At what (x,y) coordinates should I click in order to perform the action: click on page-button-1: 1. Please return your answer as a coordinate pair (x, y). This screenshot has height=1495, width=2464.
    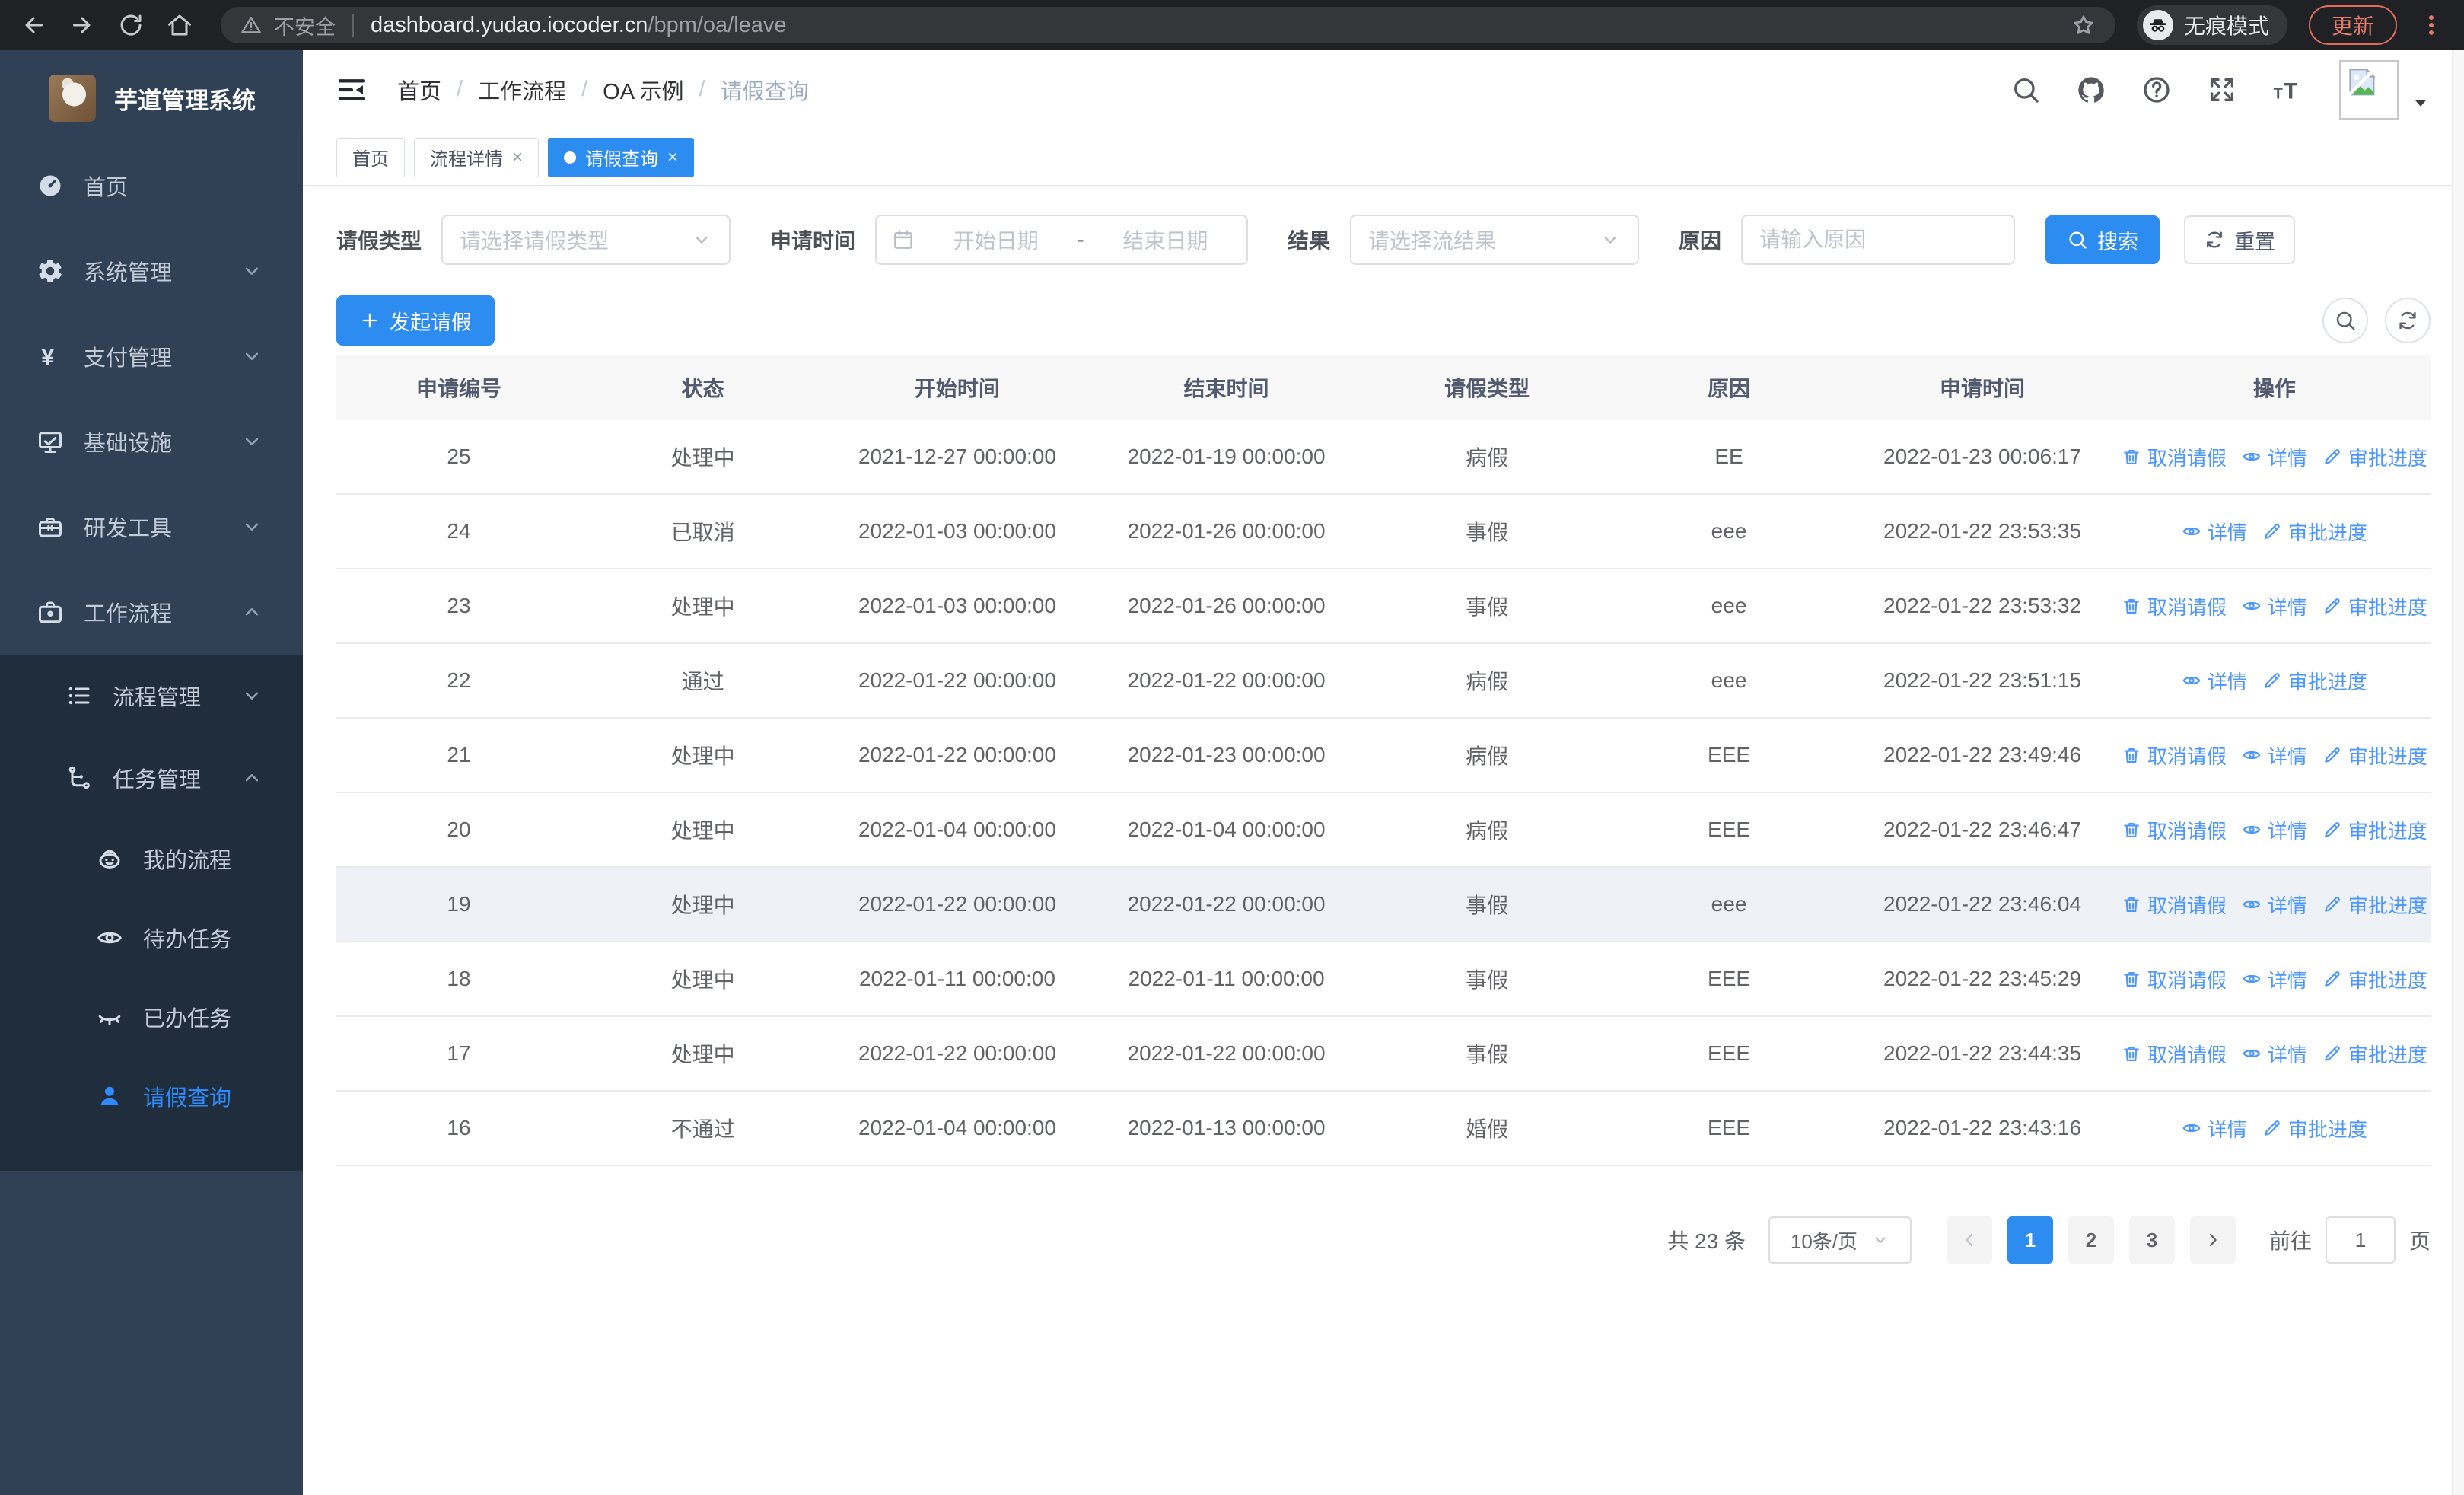
    Looking at the image, I should click on (2030, 1240).